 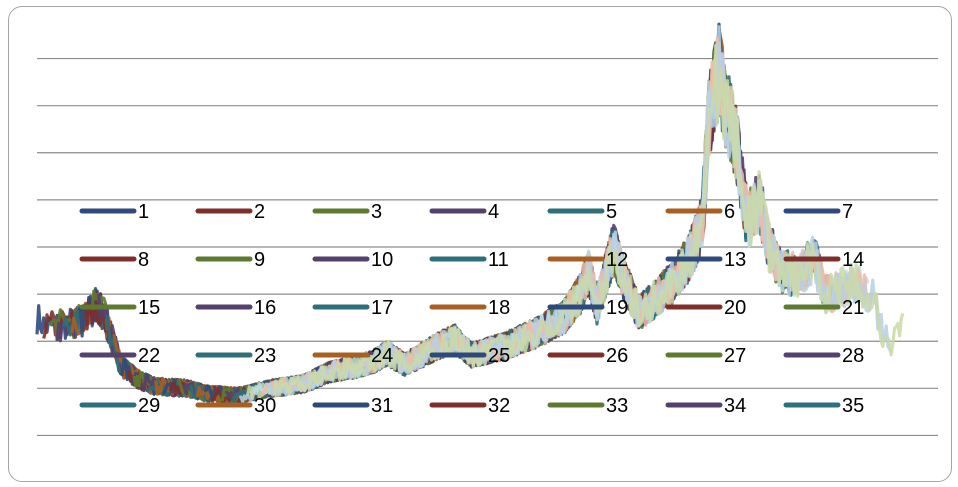 What do you see at coordinates (149, 356) in the screenshot?
I see `legend-label-22: 22` at bounding box center [149, 356].